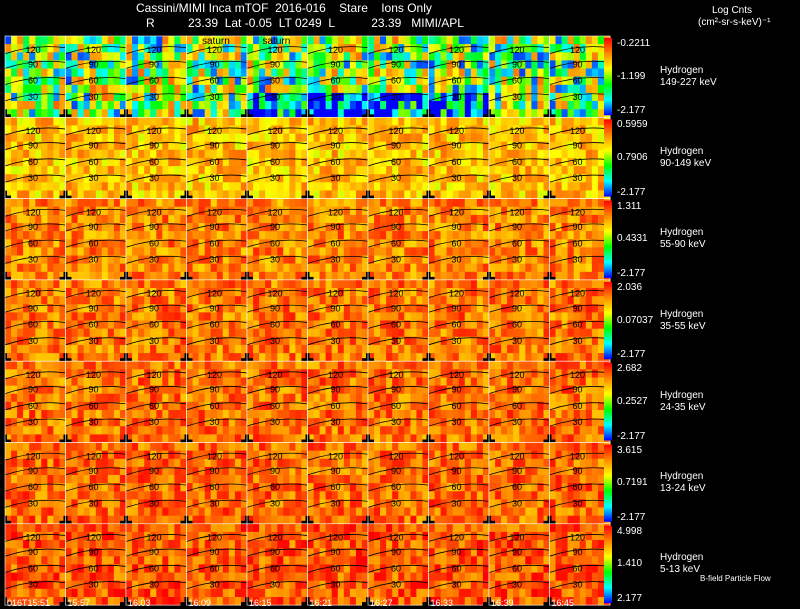  Describe the element at coordinates (631, 192) in the screenshot. I see `colorbar-tick-label: -2.177` at that location.